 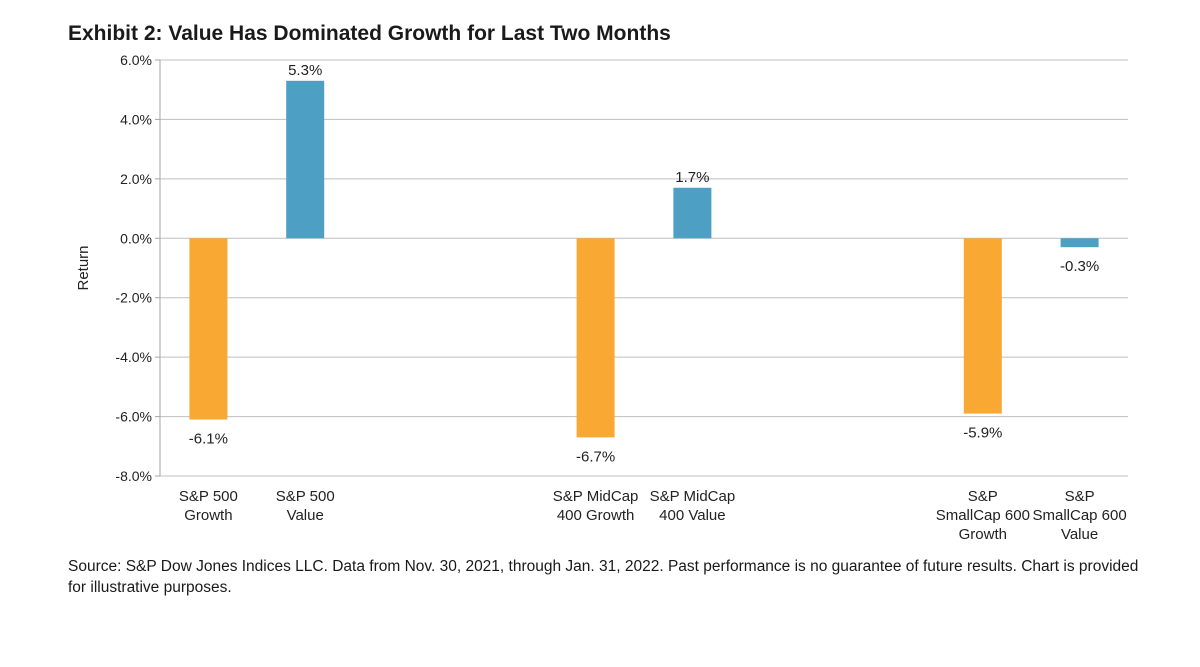 I want to click on y-tick-label: -8.0%, so click(x=133, y=476).